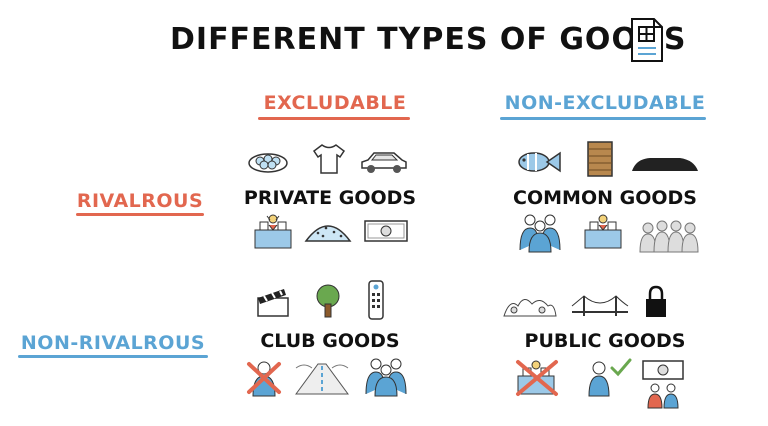 This screenshot has width=768, height=426. I want to click on document-icon, so click(647, 40).